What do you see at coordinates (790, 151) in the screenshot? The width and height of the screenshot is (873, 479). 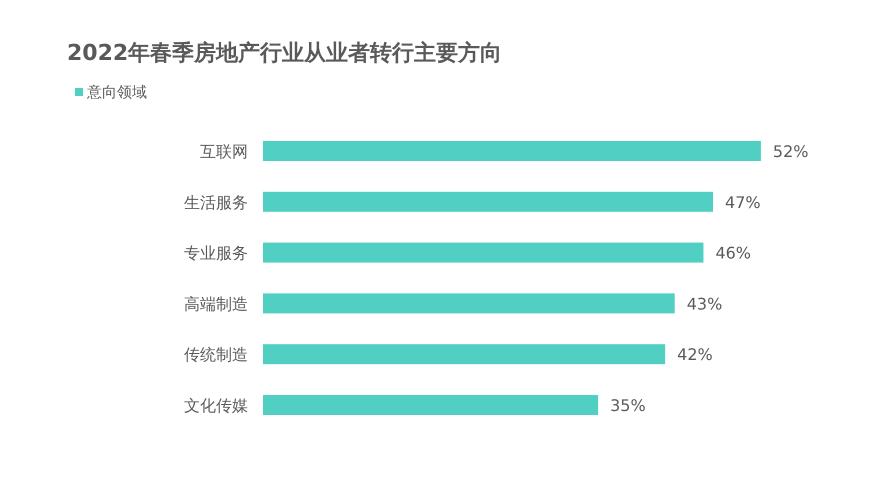 I see `data-label: 52%` at bounding box center [790, 151].